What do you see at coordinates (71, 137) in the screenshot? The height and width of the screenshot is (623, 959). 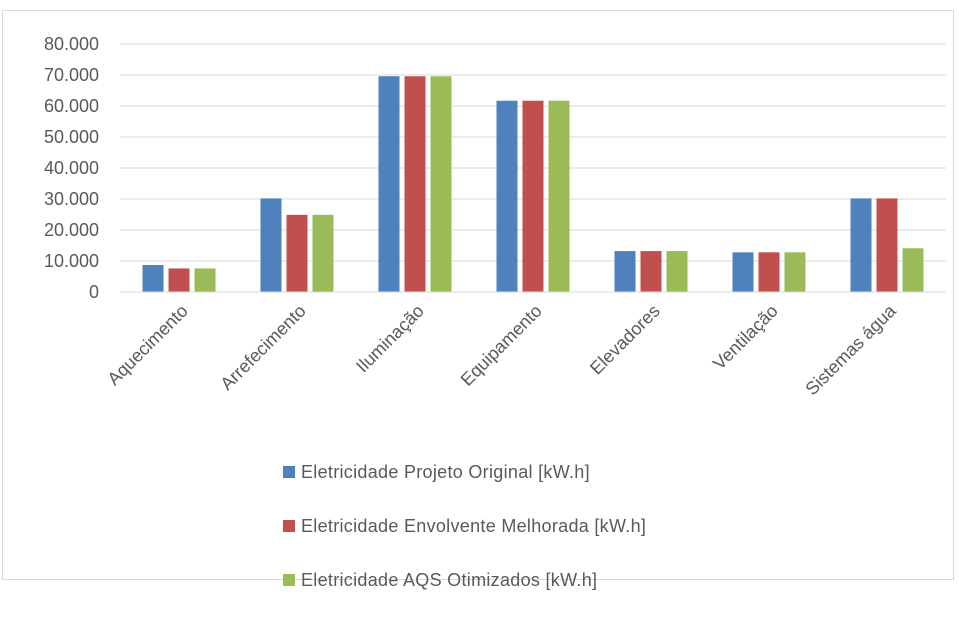 I see `y-tick-label: 50.000` at bounding box center [71, 137].